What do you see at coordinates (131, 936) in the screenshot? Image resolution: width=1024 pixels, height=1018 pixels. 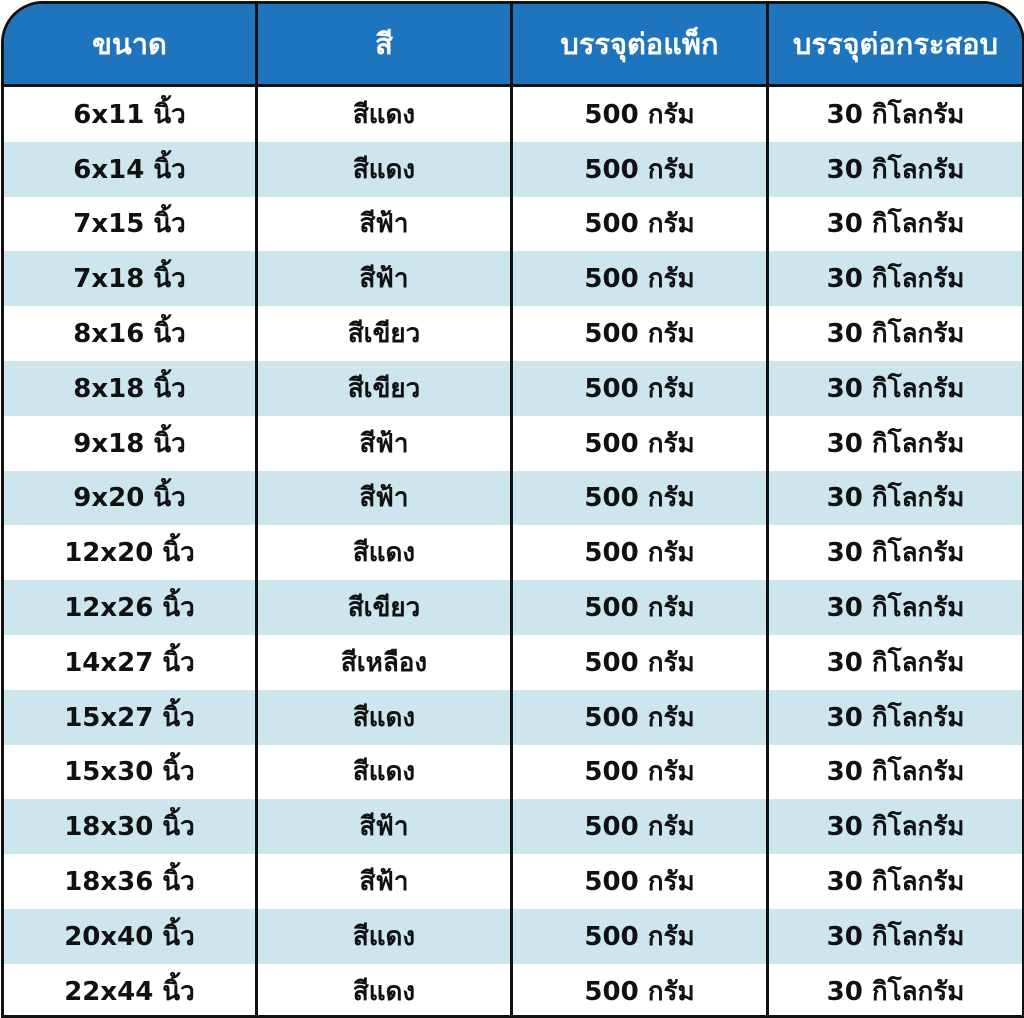 I see `cell-size: 20x40 นิ้ว` at bounding box center [131, 936].